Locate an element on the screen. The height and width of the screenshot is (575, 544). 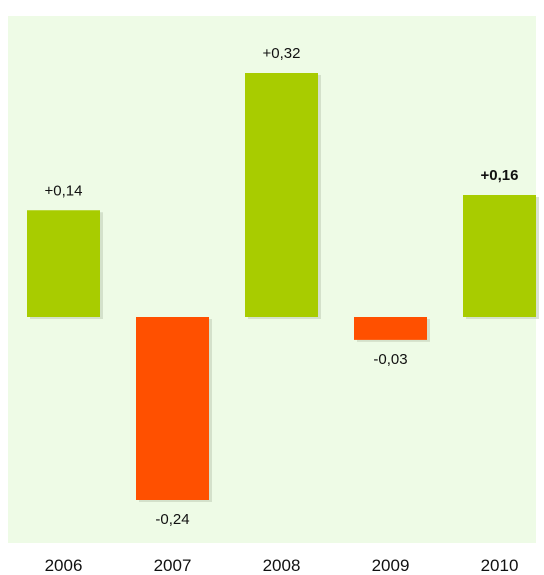
bar-2009 is located at coordinates (390, 328).